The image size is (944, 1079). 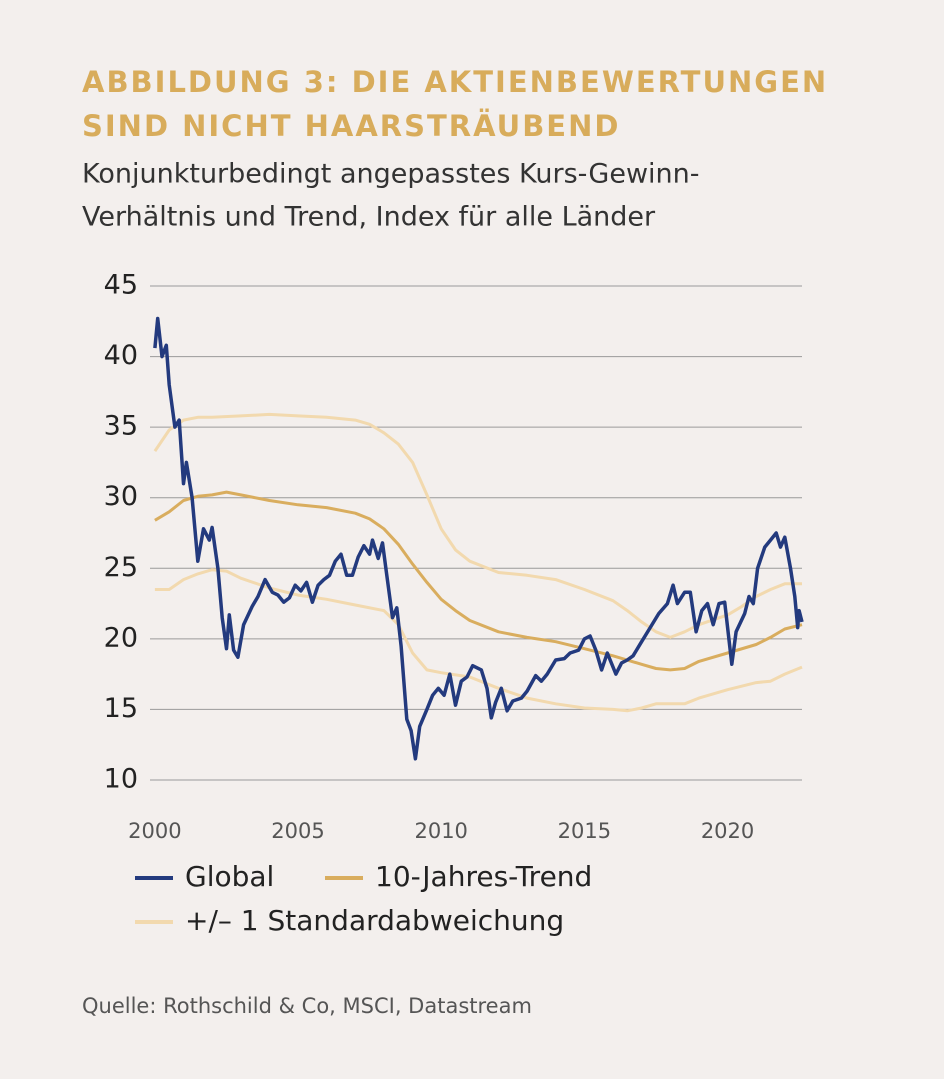 I want to click on y-tick-label: 20, so click(x=121, y=637).